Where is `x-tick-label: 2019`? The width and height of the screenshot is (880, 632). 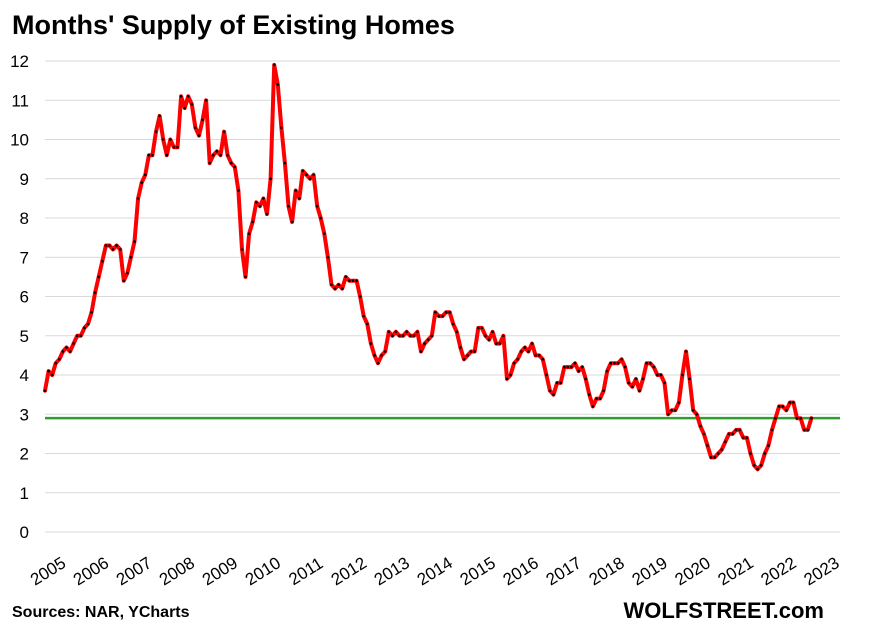
x-tick-label: 2019 is located at coordinates (650, 571).